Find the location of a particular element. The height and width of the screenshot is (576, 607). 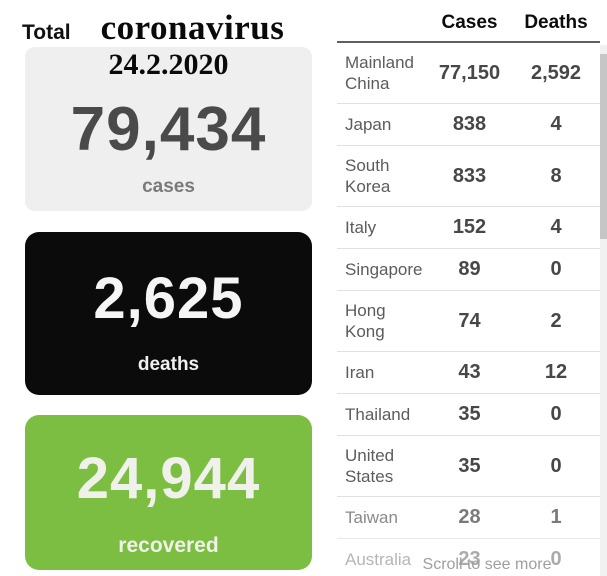

panel-header: Total coronavirus is located at coordinates (166, 23).